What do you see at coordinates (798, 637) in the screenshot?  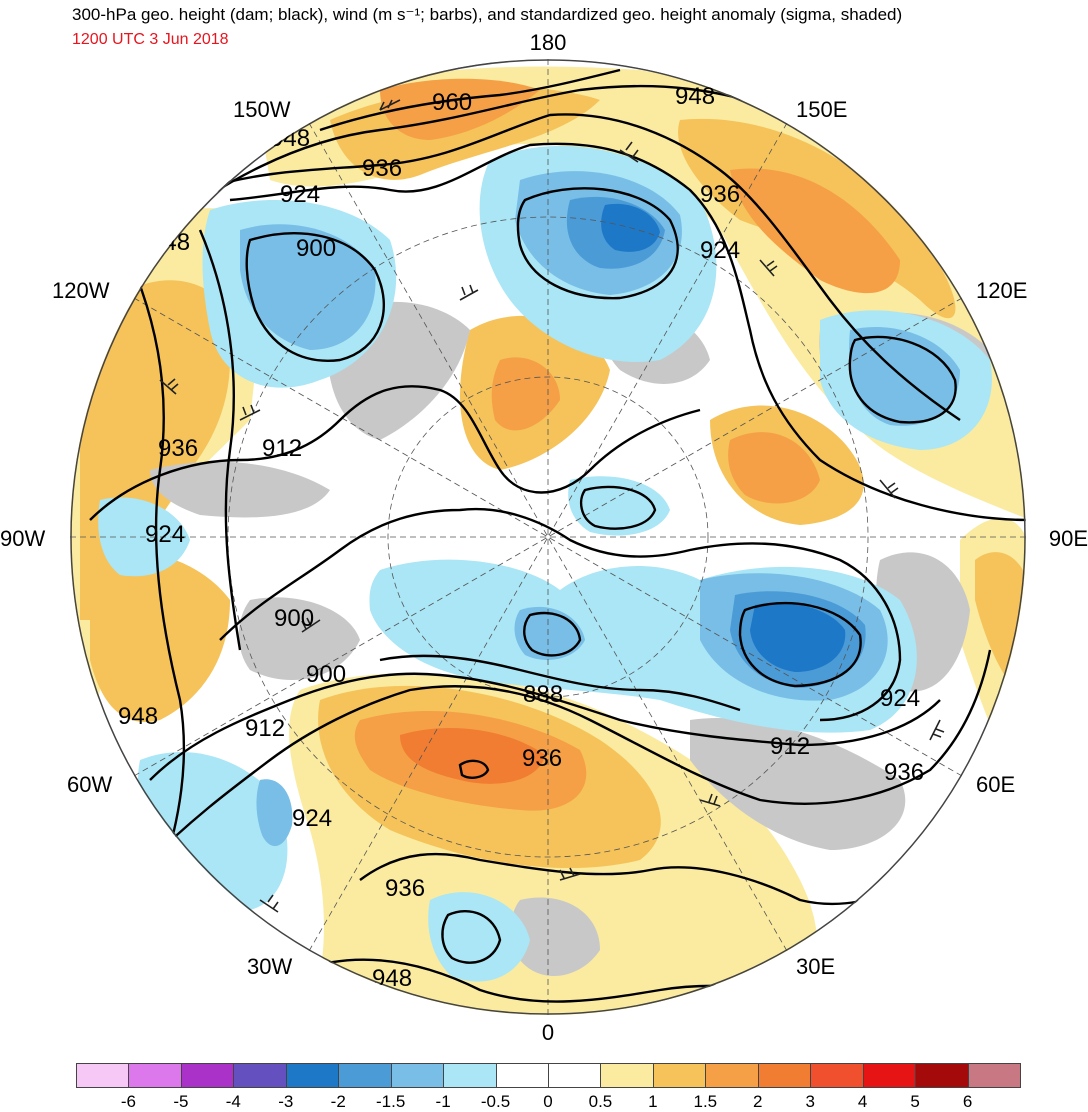 I see `anomaly-strong-negative-center` at bounding box center [798, 637].